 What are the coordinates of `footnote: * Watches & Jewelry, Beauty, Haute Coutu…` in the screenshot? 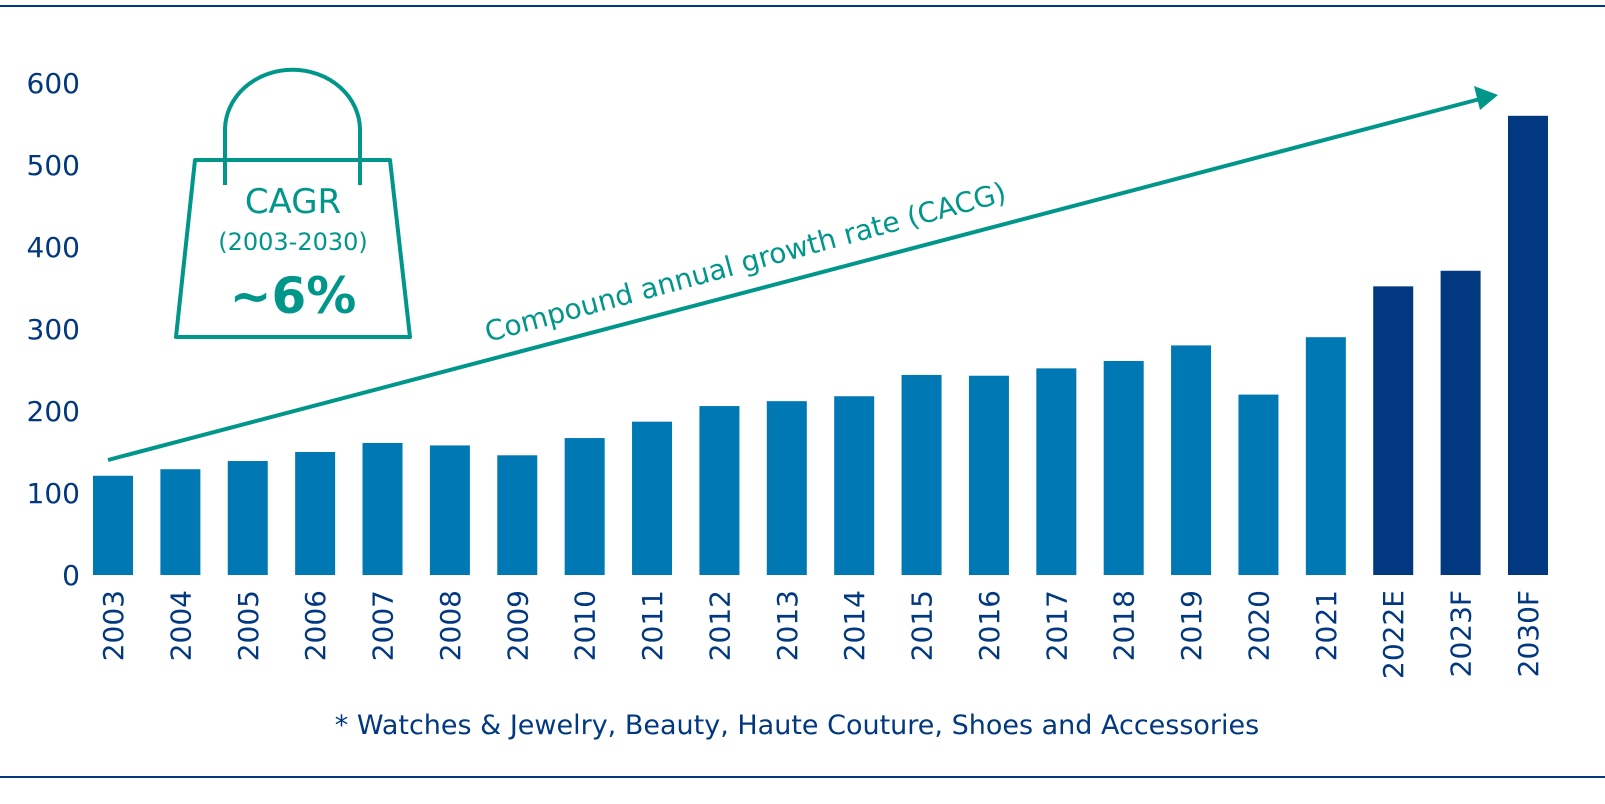 It's located at (797, 725).